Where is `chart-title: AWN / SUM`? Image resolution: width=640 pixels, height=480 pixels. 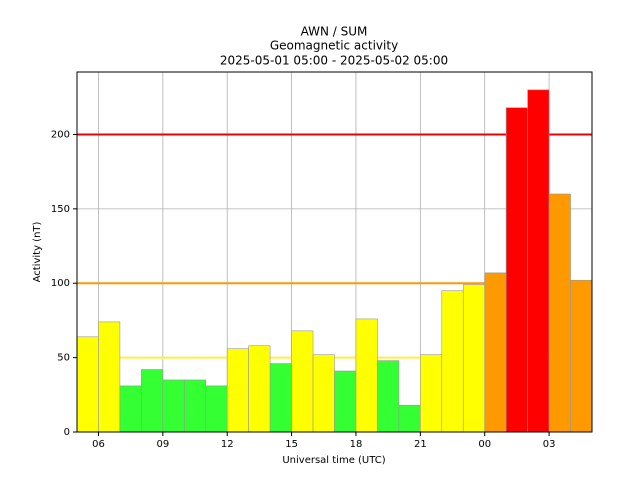
chart-title: AWN / SUM is located at coordinates (334, 32).